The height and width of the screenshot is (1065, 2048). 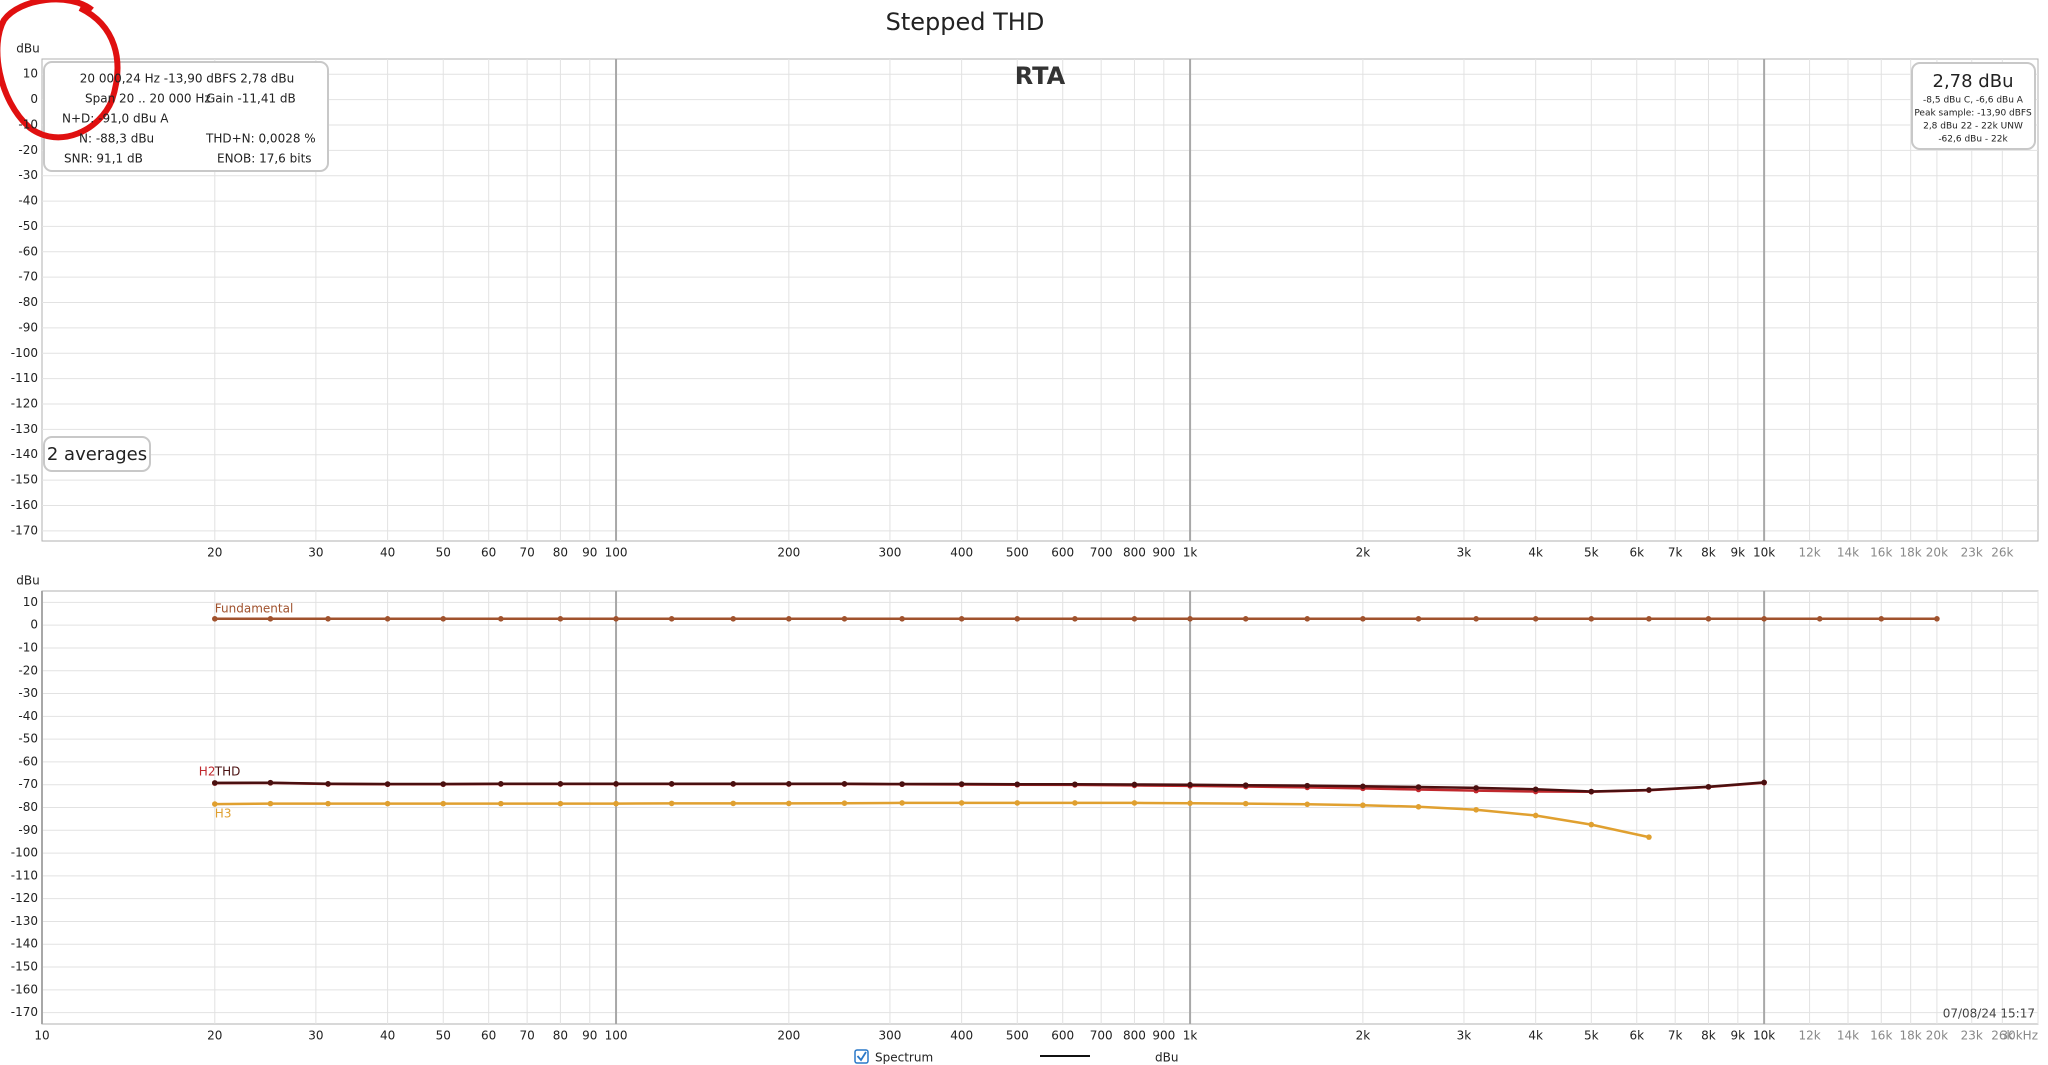 I want to click on y-tick-label: -110, so click(x=24, y=875).